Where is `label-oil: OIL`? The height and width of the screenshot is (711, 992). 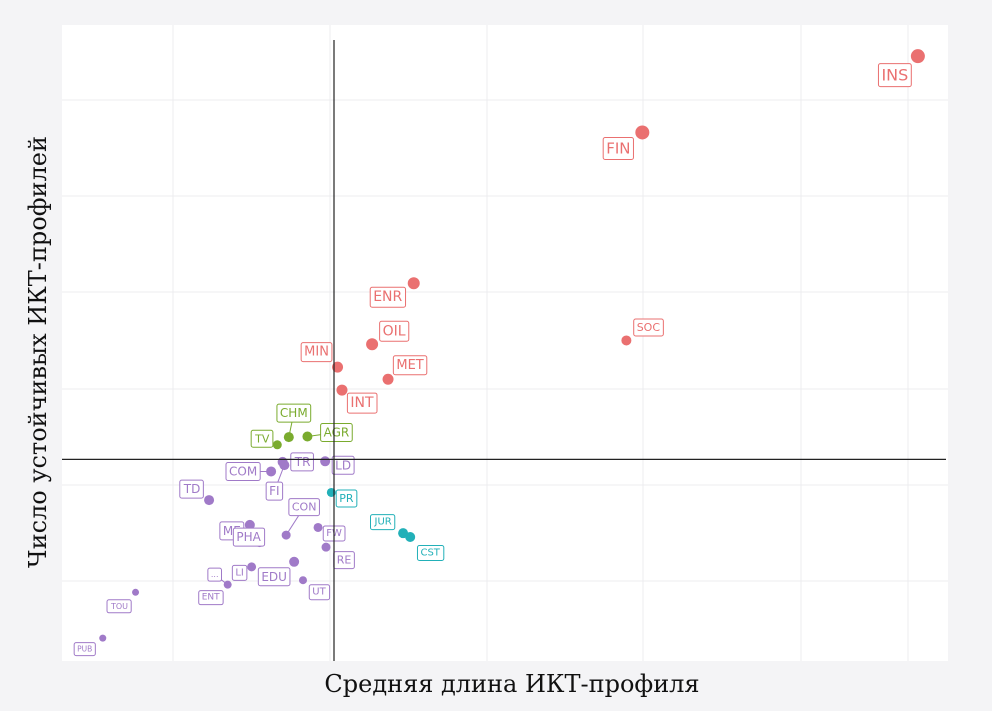
label-oil: OIL is located at coordinates (394, 331).